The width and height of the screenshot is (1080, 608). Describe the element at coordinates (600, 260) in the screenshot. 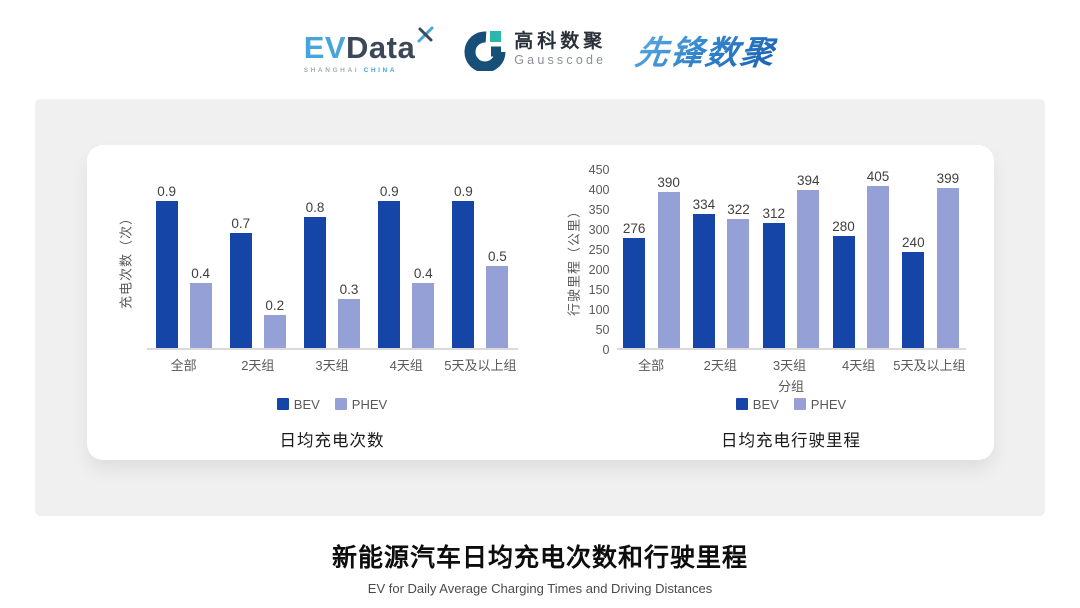

I see `y-axis-ticks: 0 50 100 150 200 250 300 350 400 450` at that location.